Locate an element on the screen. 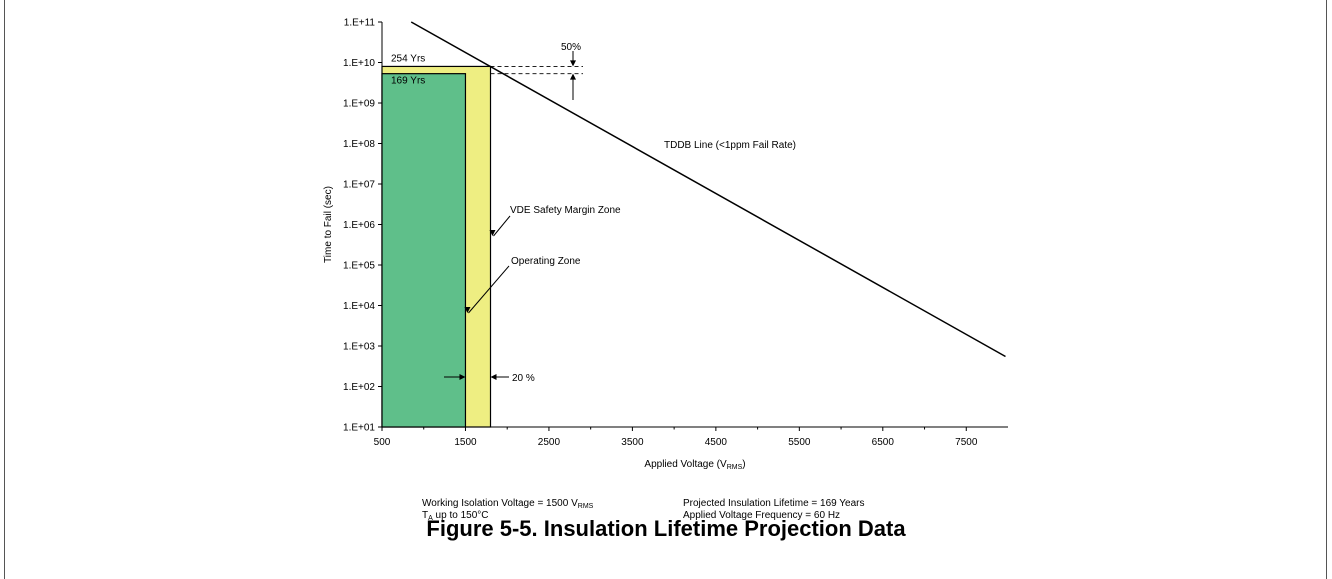 This screenshot has height=579, width=1332. page-frame-right is located at coordinates (1326, 289).